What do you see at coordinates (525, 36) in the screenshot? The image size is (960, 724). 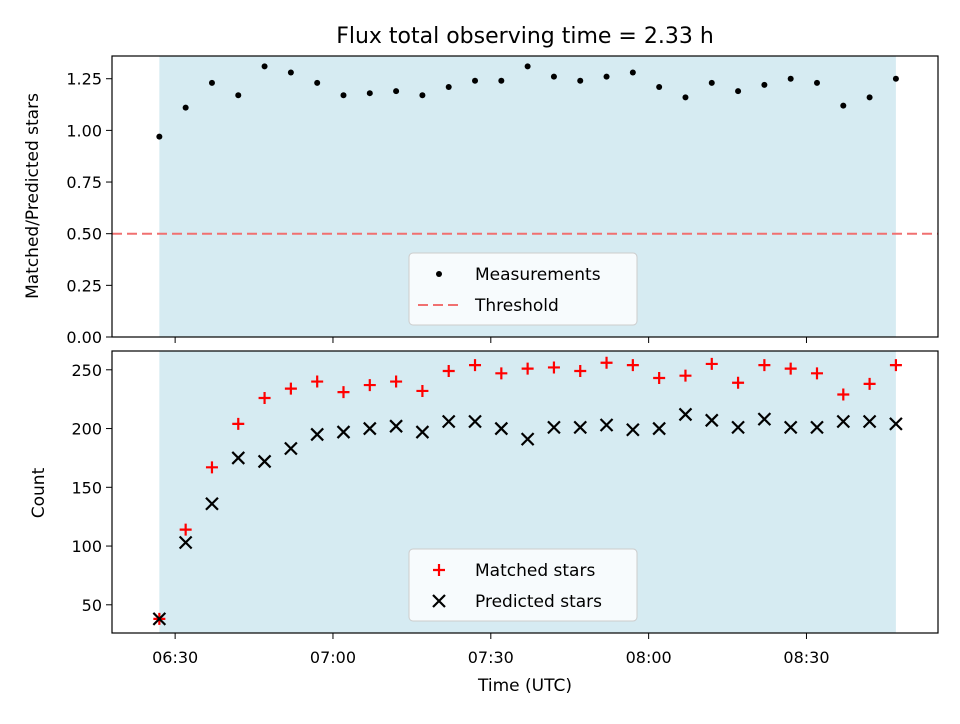 I see `chart-title: Flux total observing time = 2.33 h` at bounding box center [525, 36].